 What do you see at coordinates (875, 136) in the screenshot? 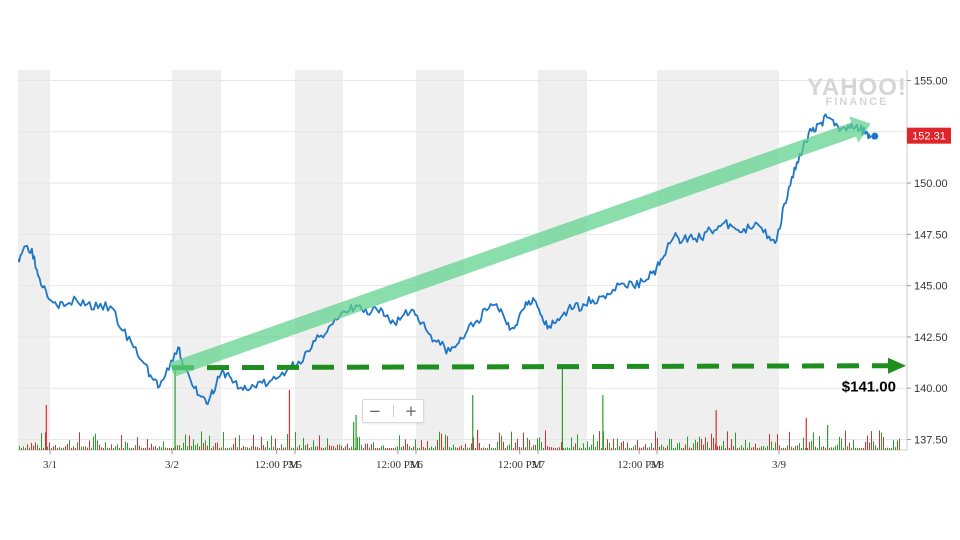
I see `last-price-dot` at bounding box center [875, 136].